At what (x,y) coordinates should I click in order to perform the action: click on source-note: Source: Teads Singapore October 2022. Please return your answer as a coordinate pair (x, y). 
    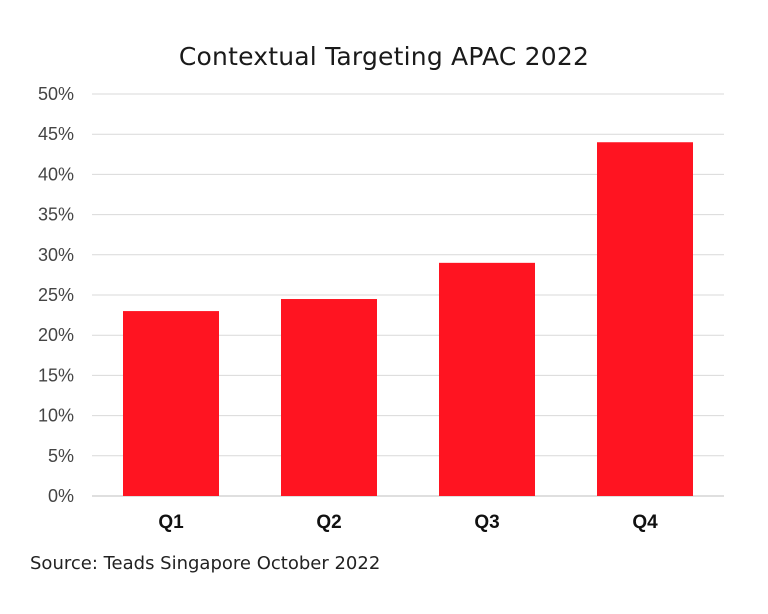
    Looking at the image, I should click on (205, 563).